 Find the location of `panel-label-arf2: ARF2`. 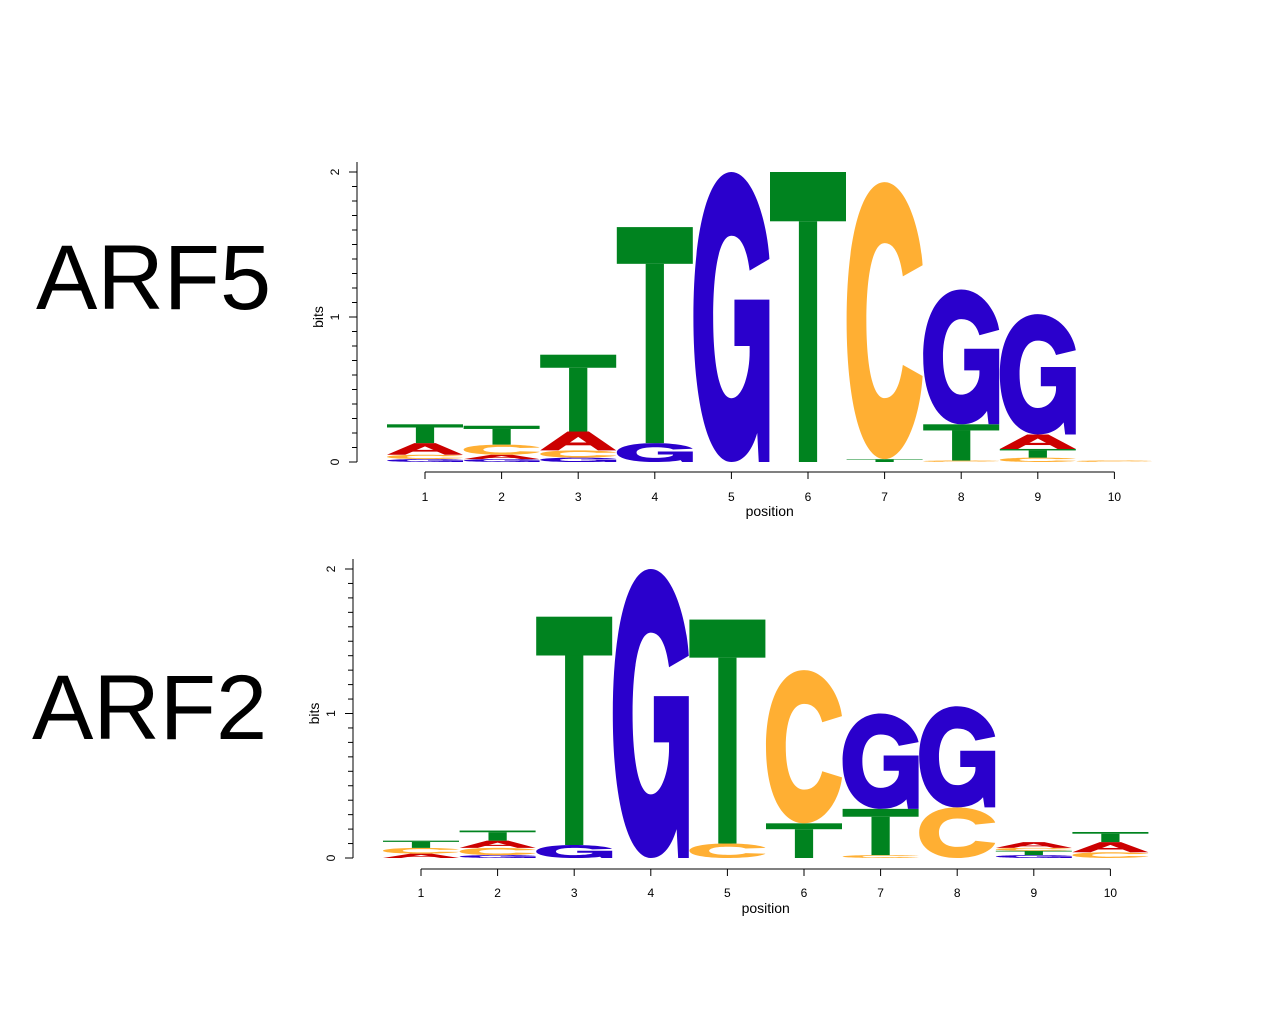

panel-label-arf2: ARF2 is located at coordinates (150, 708).